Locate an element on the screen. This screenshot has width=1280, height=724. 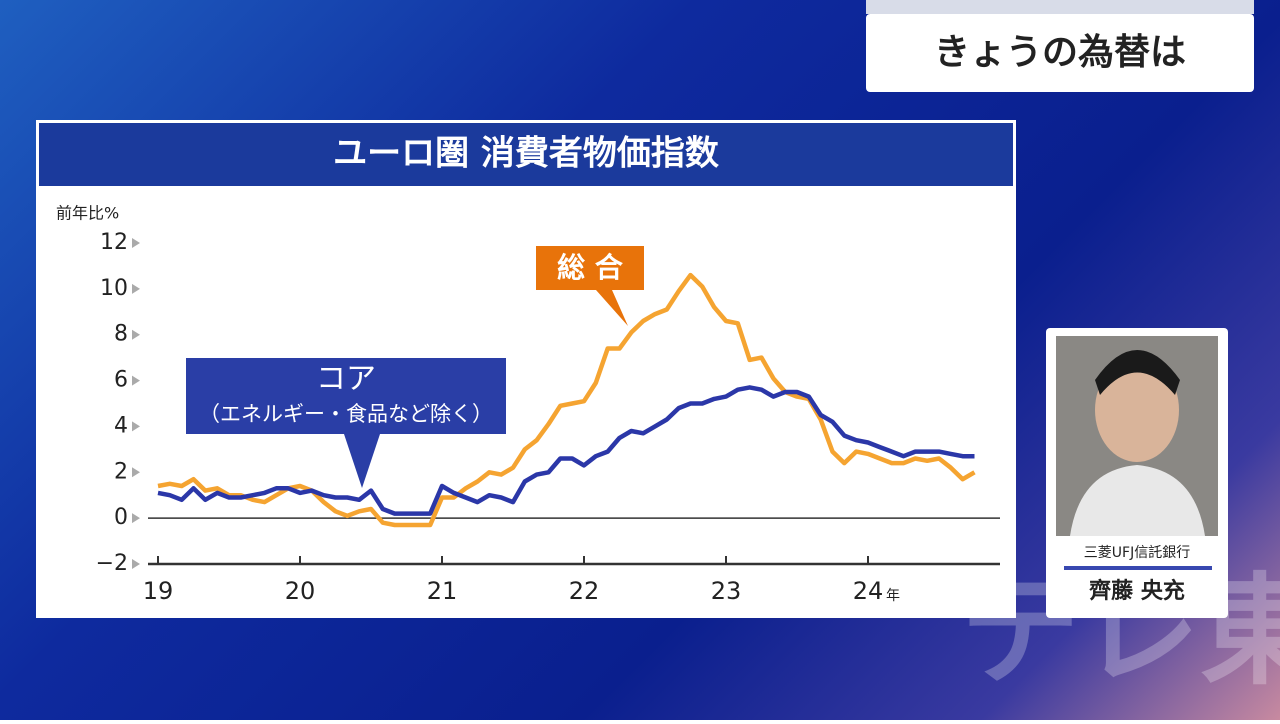
series-label: 総 合 is located at coordinates (590, 267).